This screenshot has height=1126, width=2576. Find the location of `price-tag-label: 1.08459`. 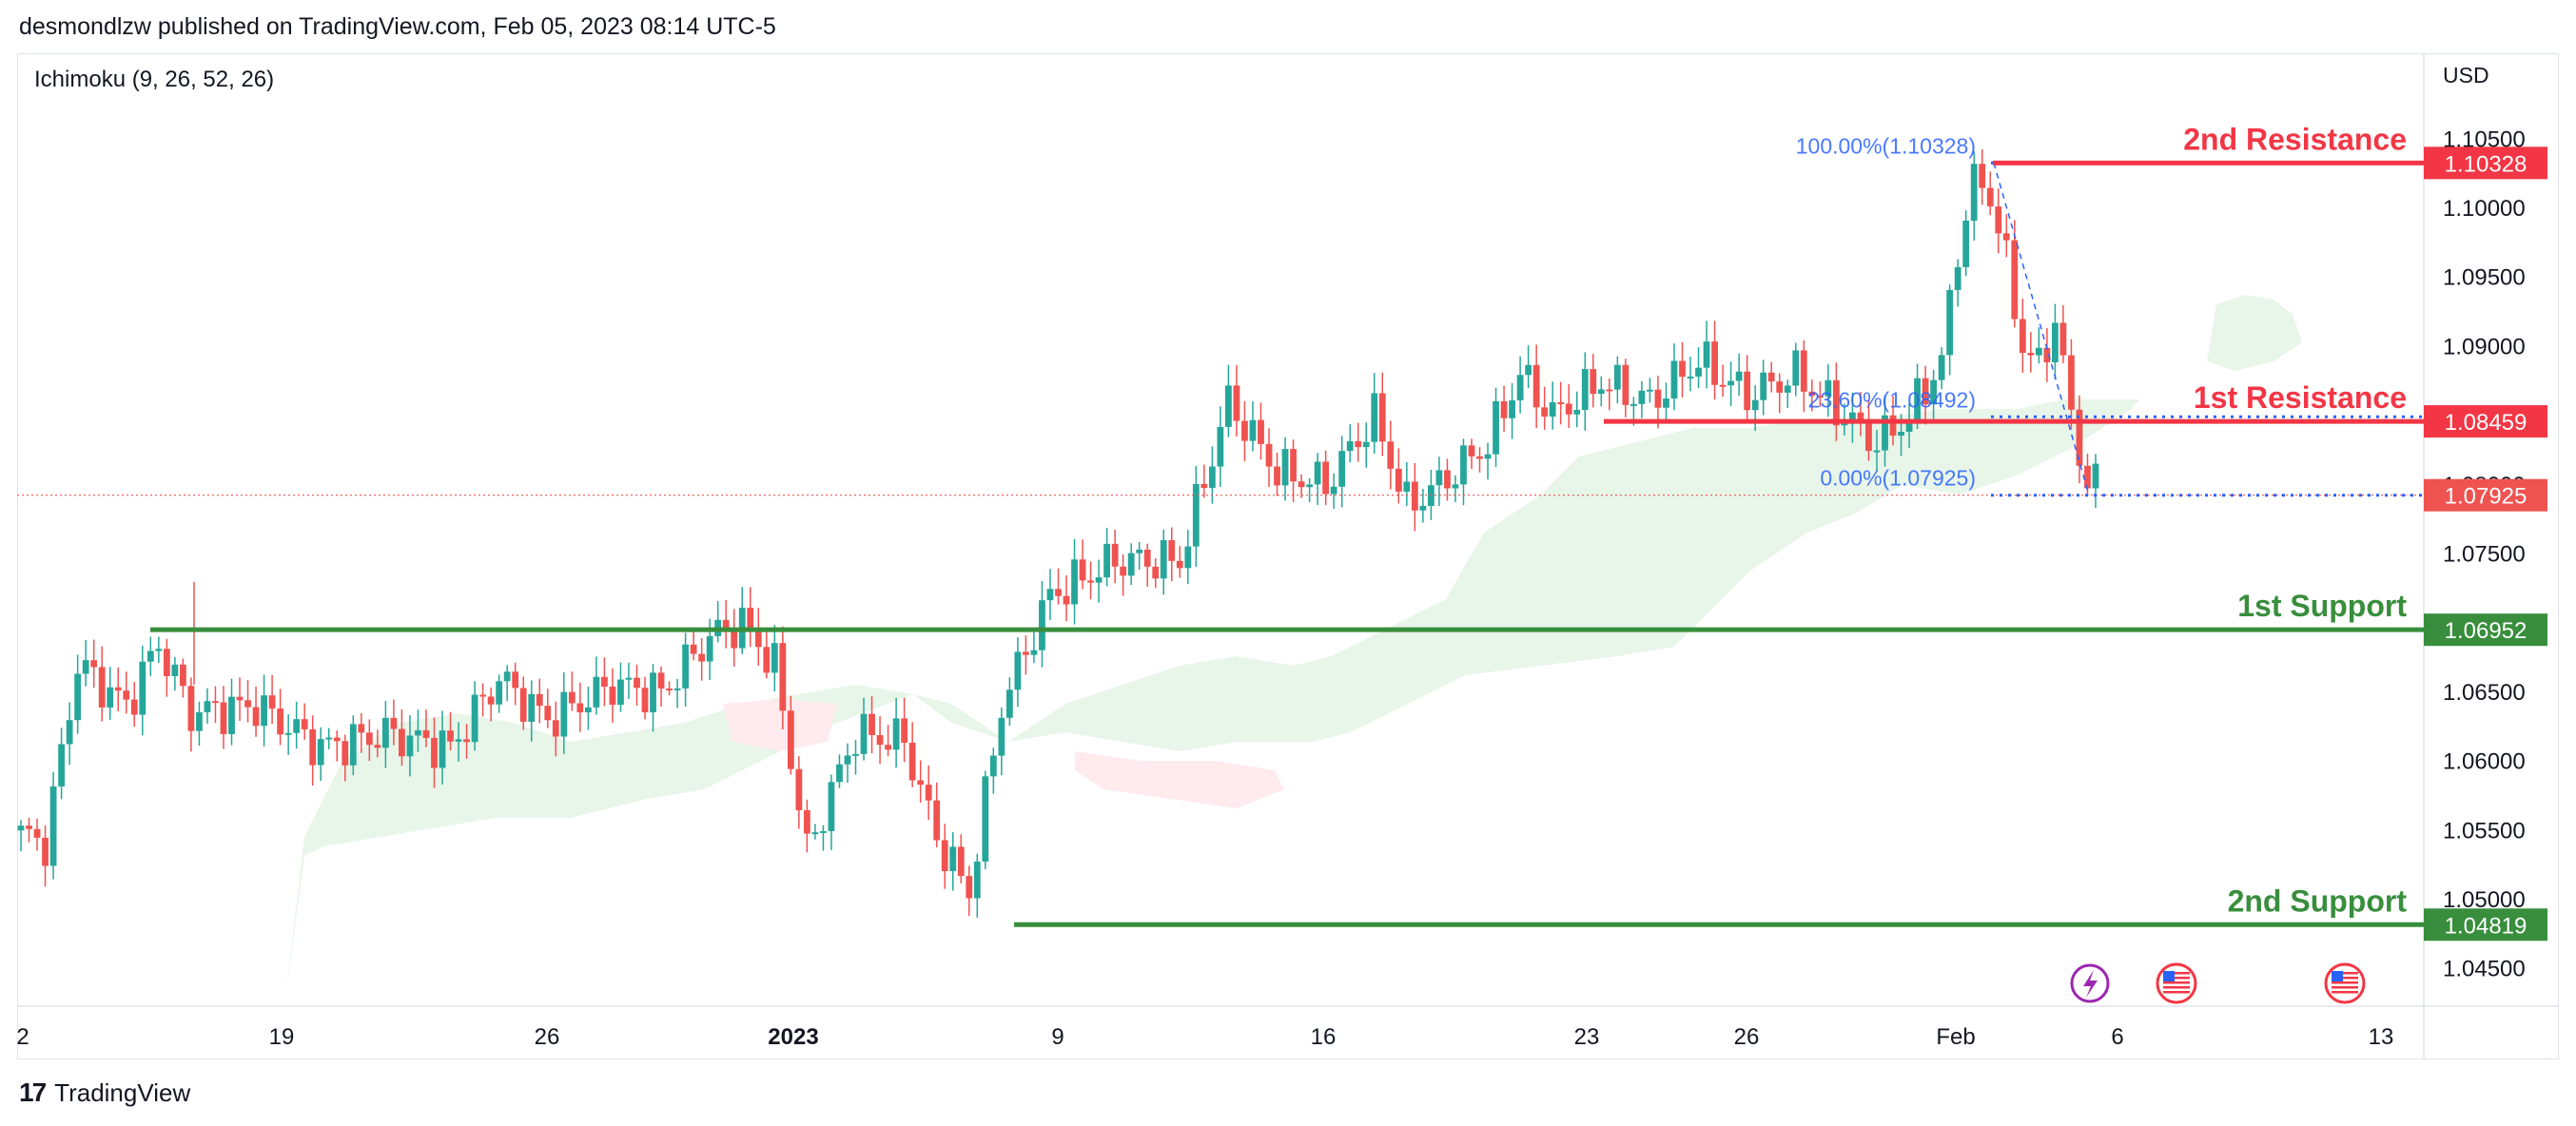

price-tag-label: 1.08459 is located at coordinates (2486, 423).